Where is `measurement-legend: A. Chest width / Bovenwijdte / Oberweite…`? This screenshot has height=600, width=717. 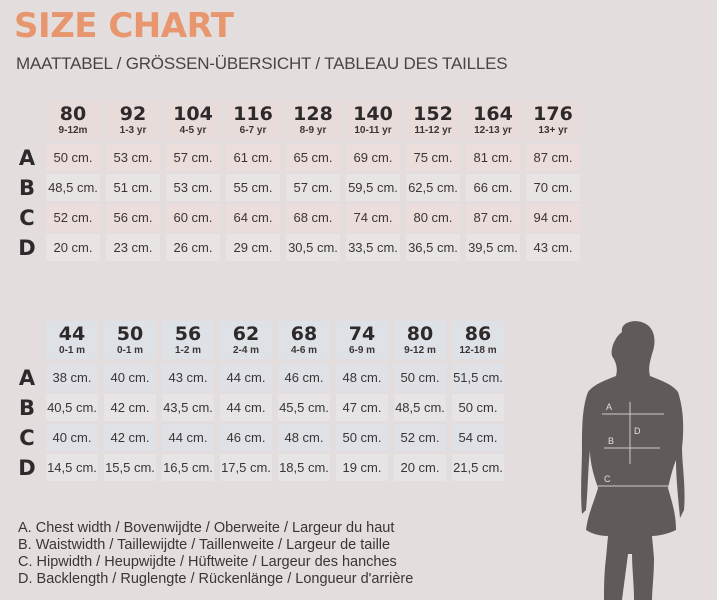 measurement-legend: A. Chest width / Bovenwijdte / Oberweite… is located at coordinates (215, 554).